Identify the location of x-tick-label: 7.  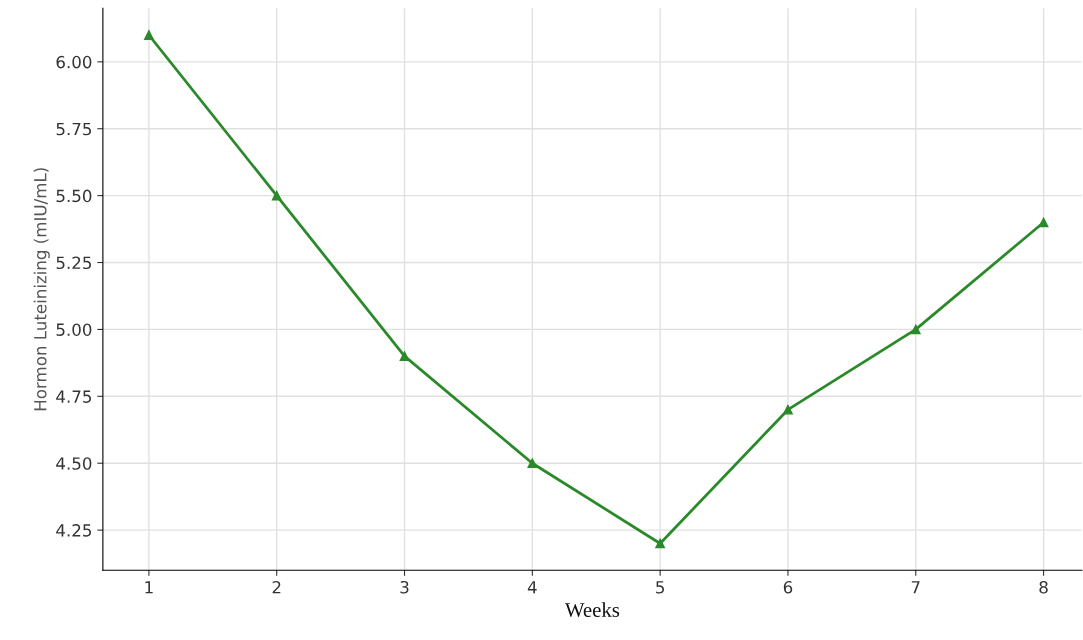
(915, 587).